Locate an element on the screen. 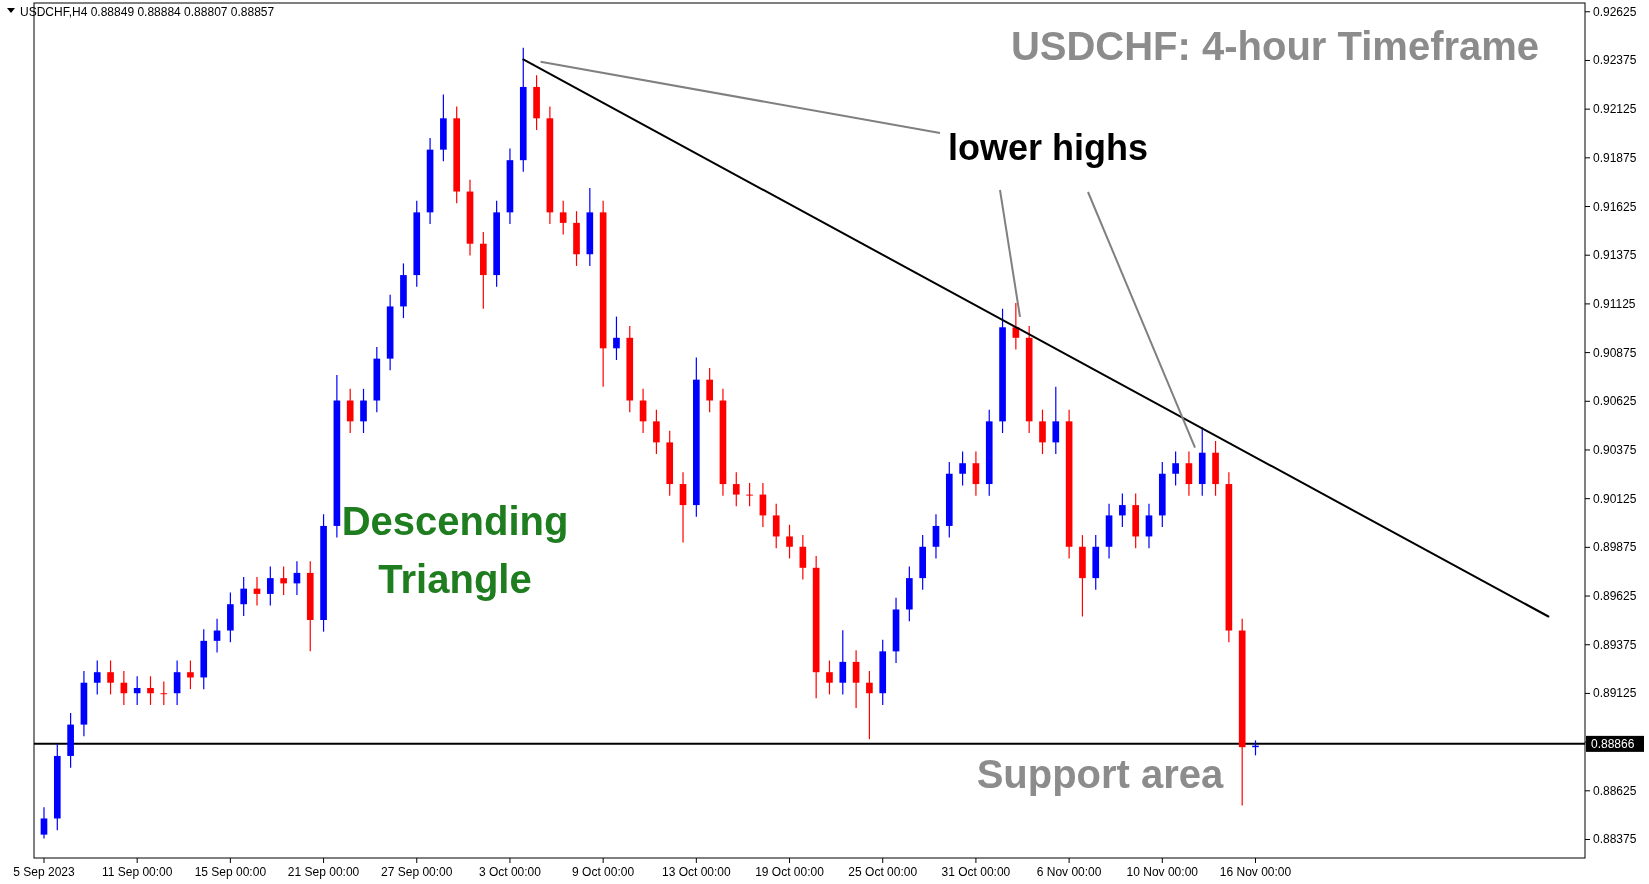  x-tick-label: 11 Sep 00:00 is located at coordinates (137, 872).